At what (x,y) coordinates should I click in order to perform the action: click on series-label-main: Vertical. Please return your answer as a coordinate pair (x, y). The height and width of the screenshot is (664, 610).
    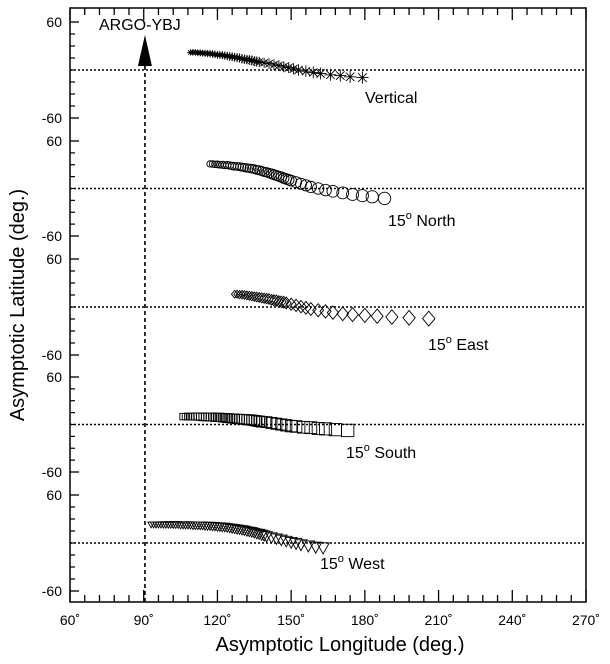
    Looking at the image, I should click on (391, 98).